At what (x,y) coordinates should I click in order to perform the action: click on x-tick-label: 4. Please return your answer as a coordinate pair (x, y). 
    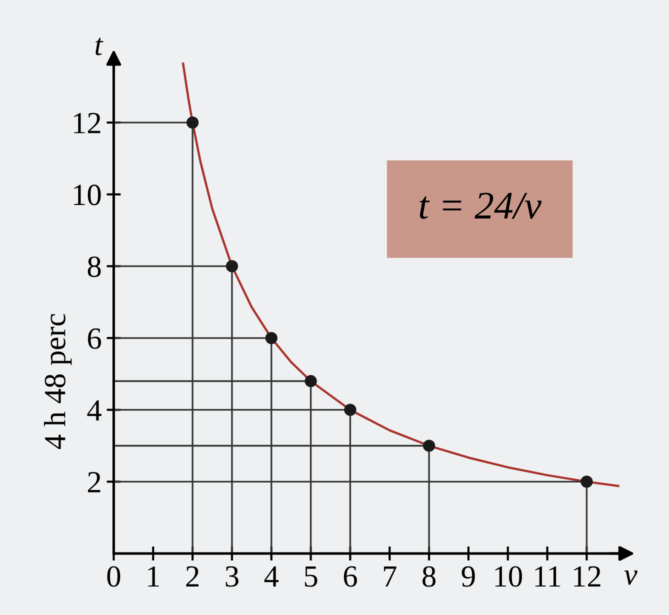
    Looking at the image, I should click on (271, 576).